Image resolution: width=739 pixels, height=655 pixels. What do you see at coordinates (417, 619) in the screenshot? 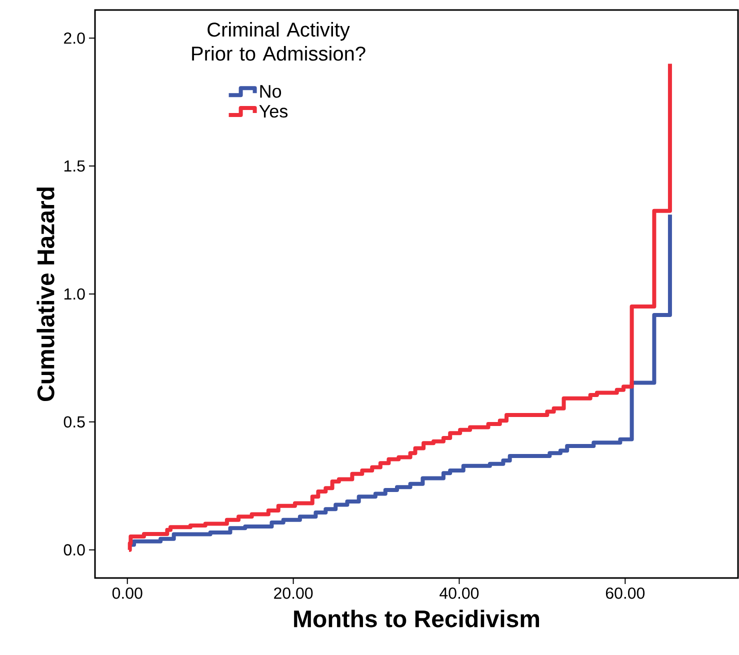
I see `x-axis-title: Months to Recidivism` at bounding box center [417, 619].